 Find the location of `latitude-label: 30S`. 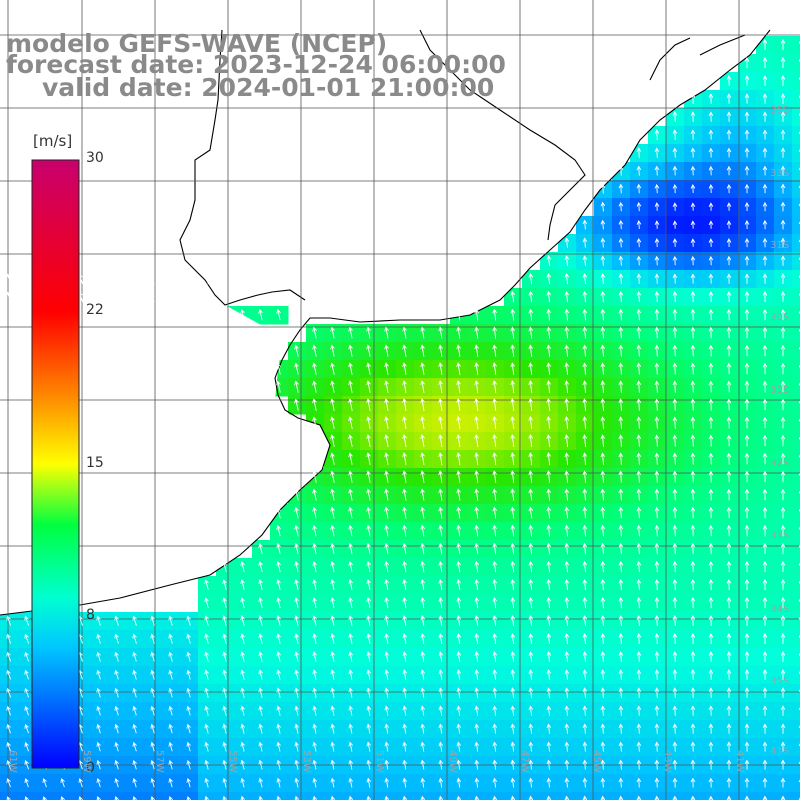

latitude-label: 30S is located at coordinates (780, 317).